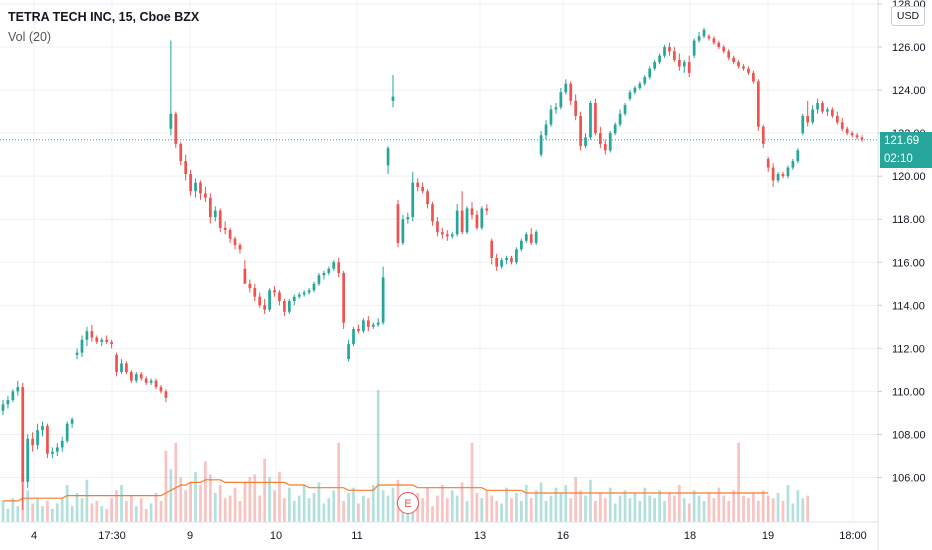 Image resolution: width=932 pixels, height=550 pixels. Describe the element at coordinates (563, 536) in the screenshot. I see `time-tick-label: 16` at that location.